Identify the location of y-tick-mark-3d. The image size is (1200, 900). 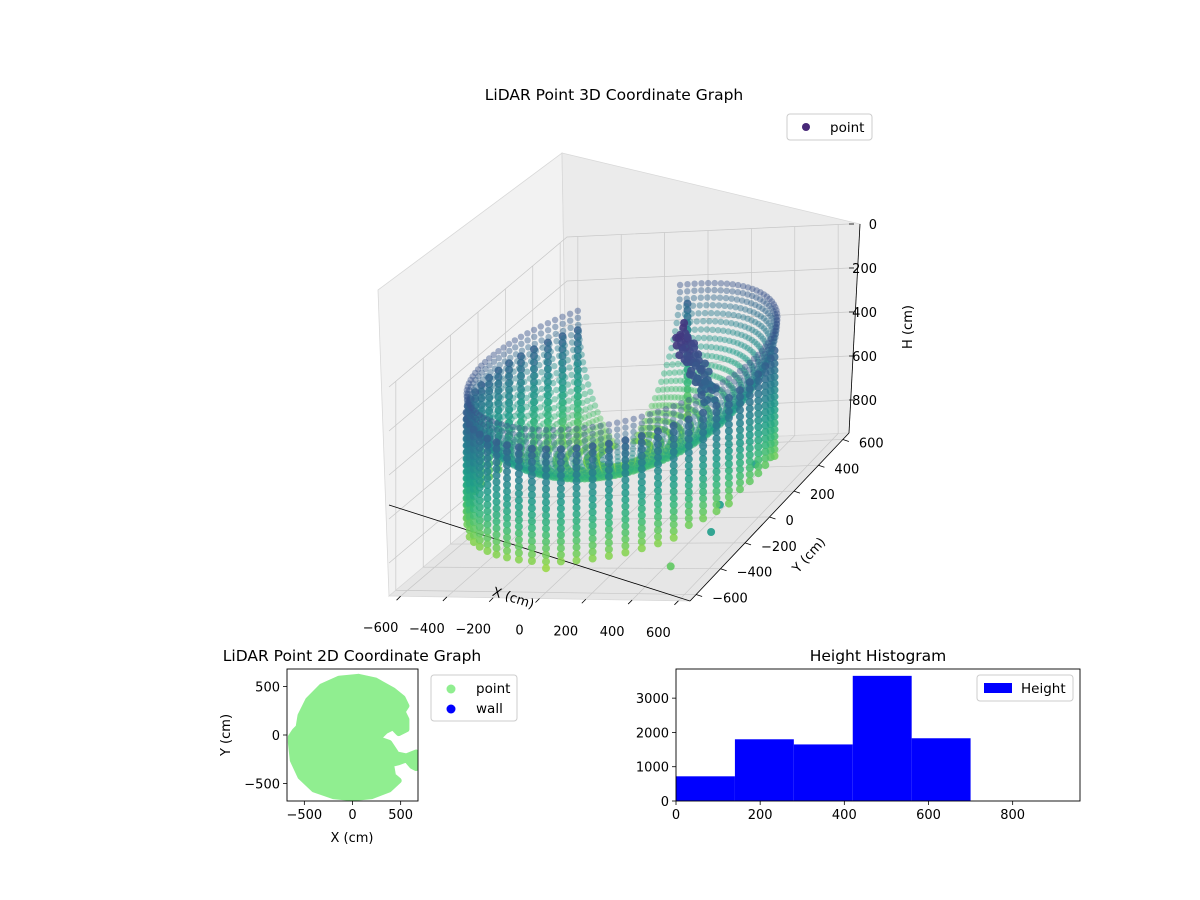
(797, 492).